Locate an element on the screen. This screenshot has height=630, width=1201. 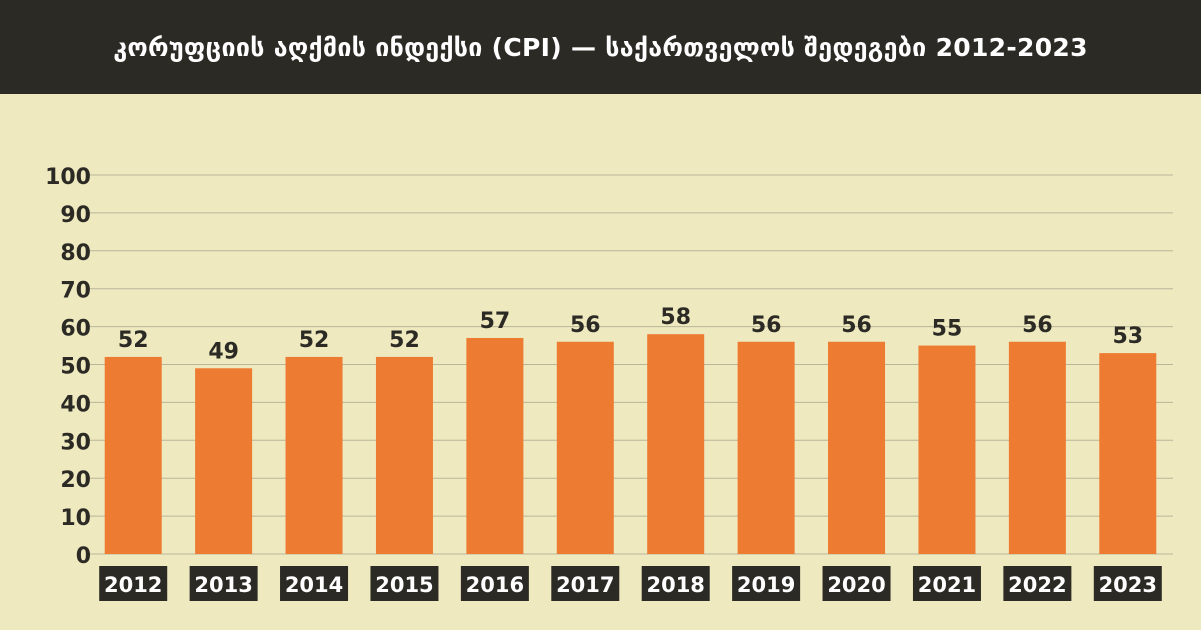
x-tick-label: 2020 is located at coordinates (856, 585).